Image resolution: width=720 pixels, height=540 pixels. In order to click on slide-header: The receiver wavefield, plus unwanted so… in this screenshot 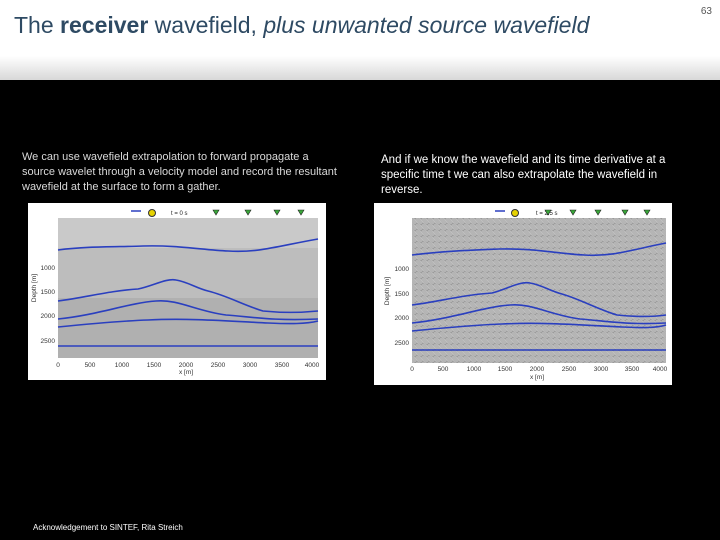, I will do `click(360, 40)`.